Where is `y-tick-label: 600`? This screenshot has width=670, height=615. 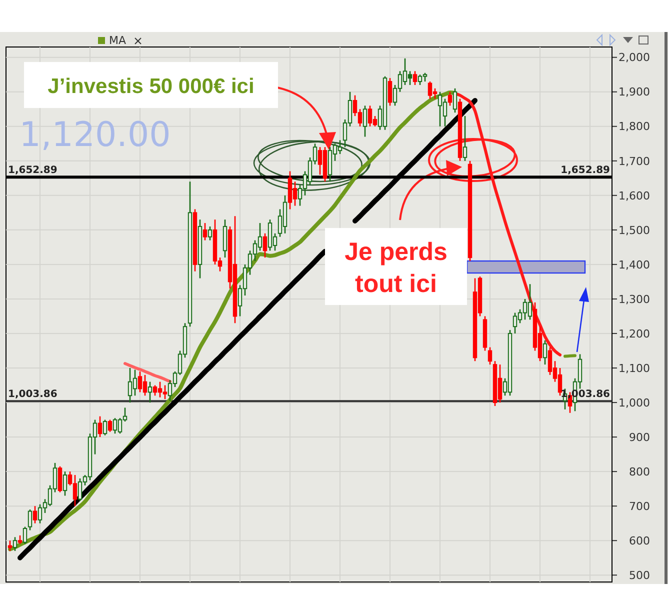
y-tick-label: 600 is located at coordinates (639, 541).